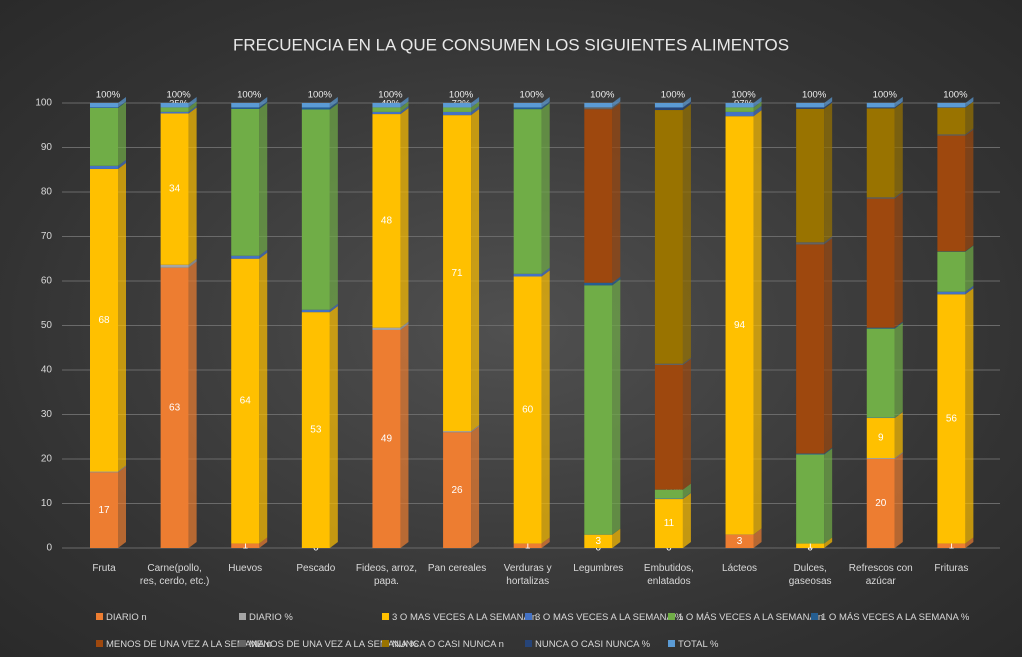 The width and height of the screenshot is (1022, 657). I want to click on data-label: 0, so click(599, 548).